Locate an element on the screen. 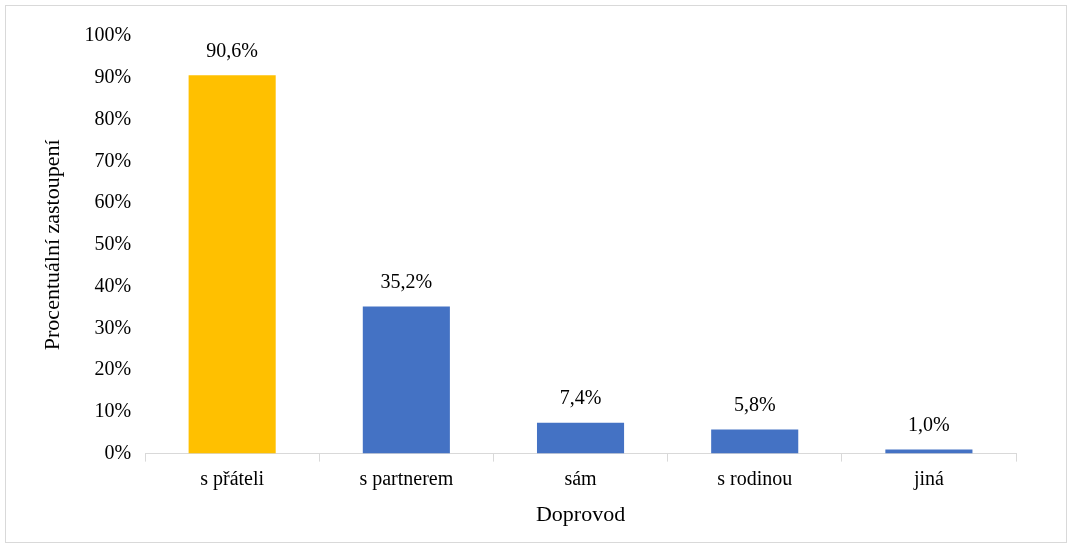 This screenshot has height=548, width=1072. y-axis-title: Procentuální zastoupení is located at coordinates (51, 245).